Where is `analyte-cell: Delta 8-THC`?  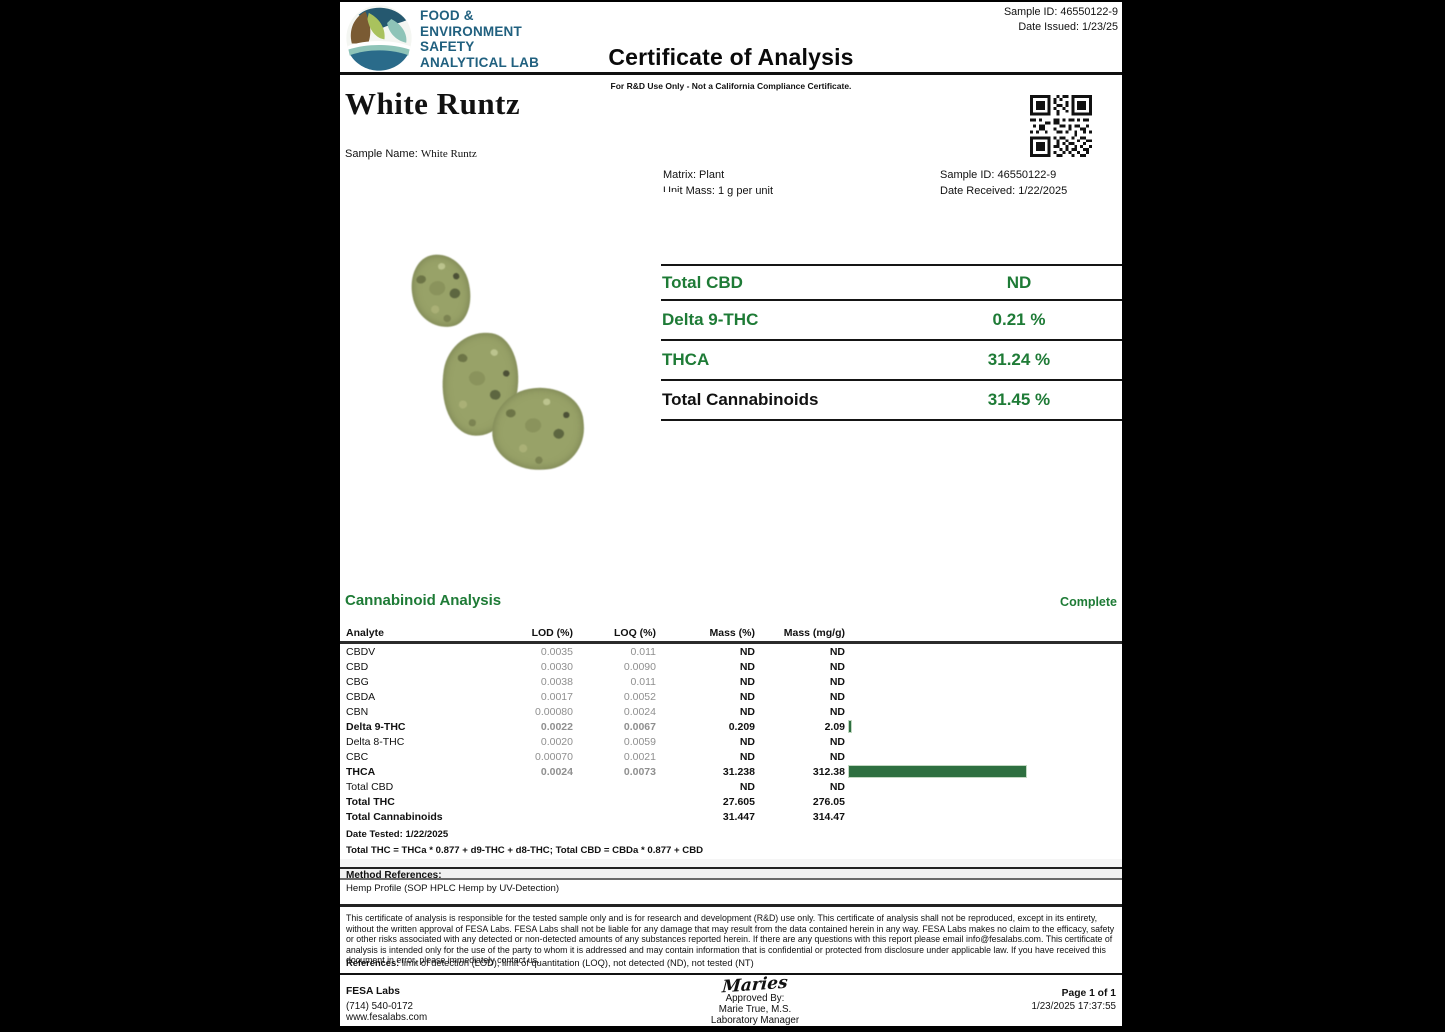 analyte-cell: Delta 8-THC is located at coordinates (375, 741).